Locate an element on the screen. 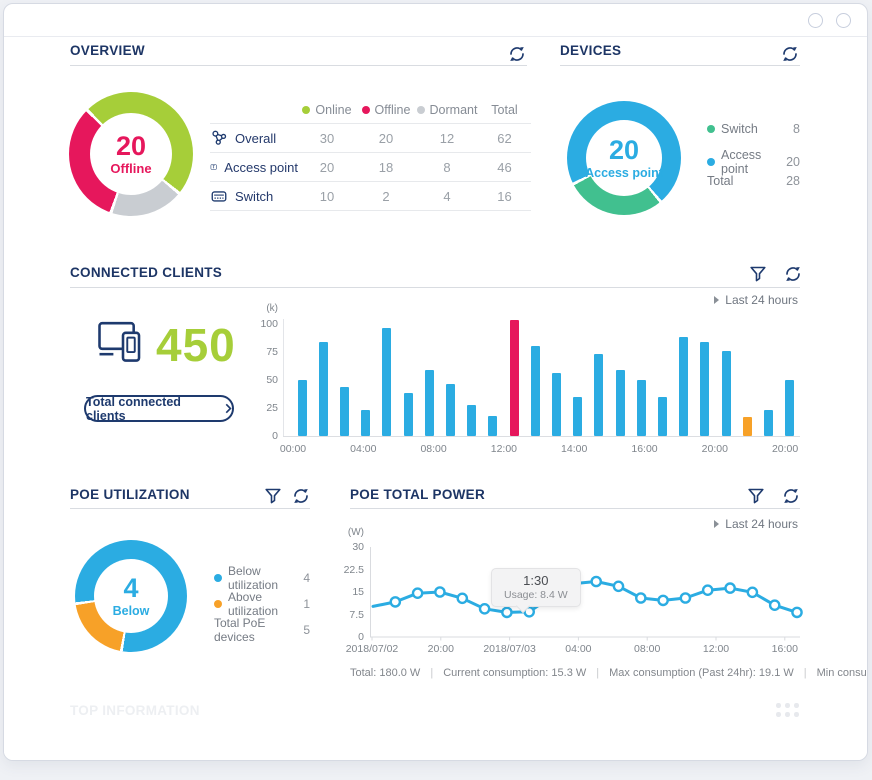 This screenshot has height=780, width=872. overall-icon is located at coordinates (219, 137).